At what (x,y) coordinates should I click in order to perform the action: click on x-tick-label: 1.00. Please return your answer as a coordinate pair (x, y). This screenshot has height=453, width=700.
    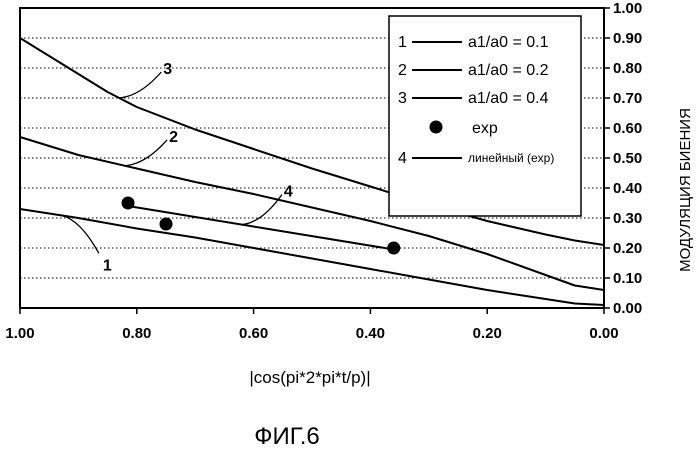
    Looking at the image, I should click on (19, 333).